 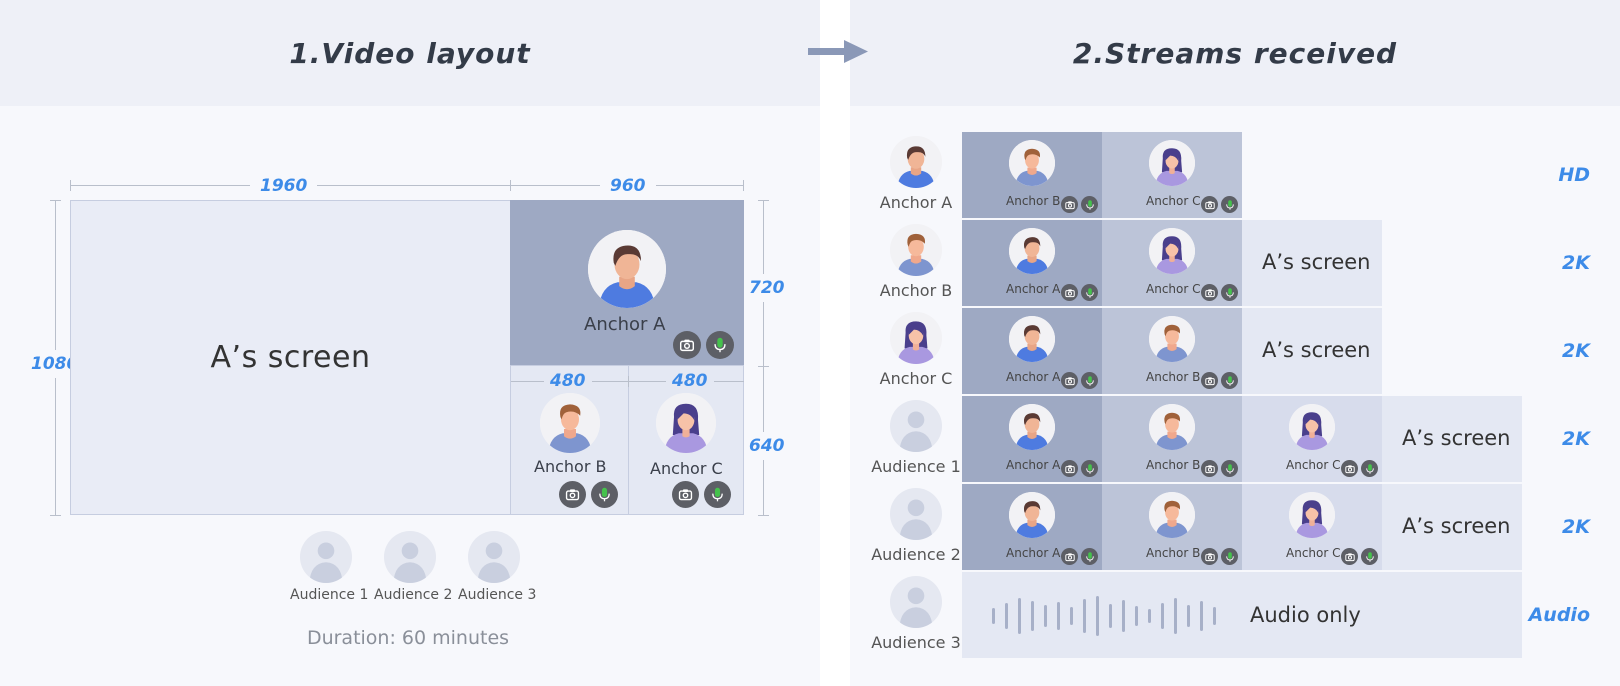 I want to click on sub-width-dimension-line, so click(x=627, y=381).